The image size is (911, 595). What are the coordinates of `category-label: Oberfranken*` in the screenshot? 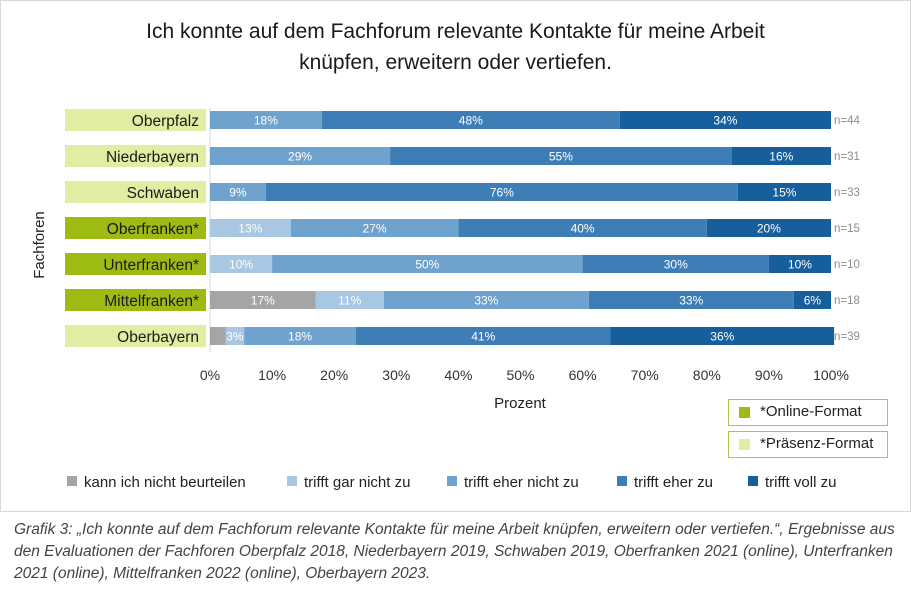 It's located at (153, 229).